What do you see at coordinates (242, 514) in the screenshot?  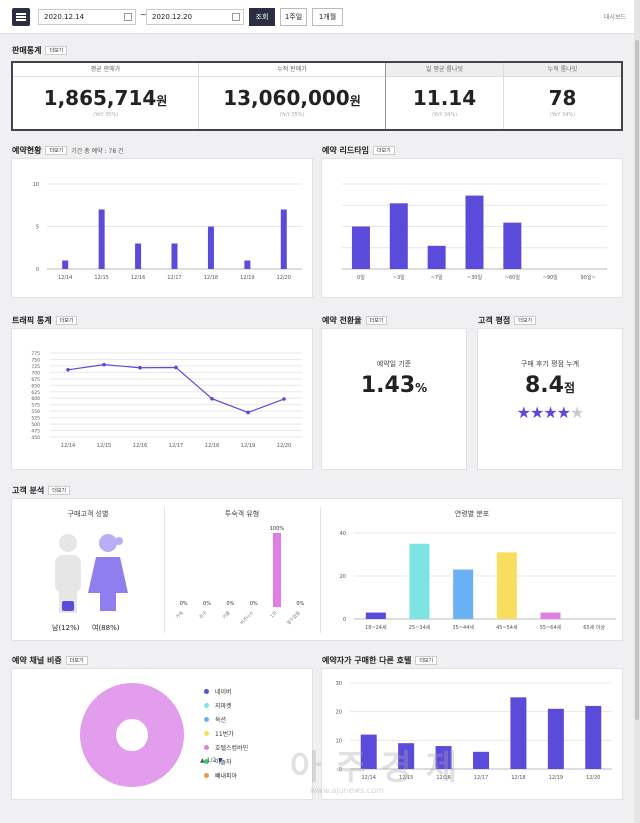 I see `type-title: 투숙객 유형` at bounding box center [242, 514].